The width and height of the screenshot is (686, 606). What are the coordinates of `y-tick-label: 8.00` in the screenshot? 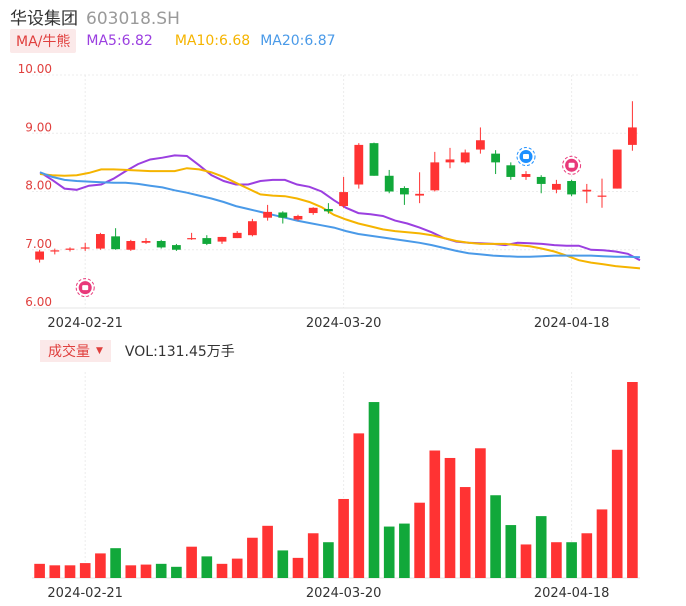 It's located at (38, 186).